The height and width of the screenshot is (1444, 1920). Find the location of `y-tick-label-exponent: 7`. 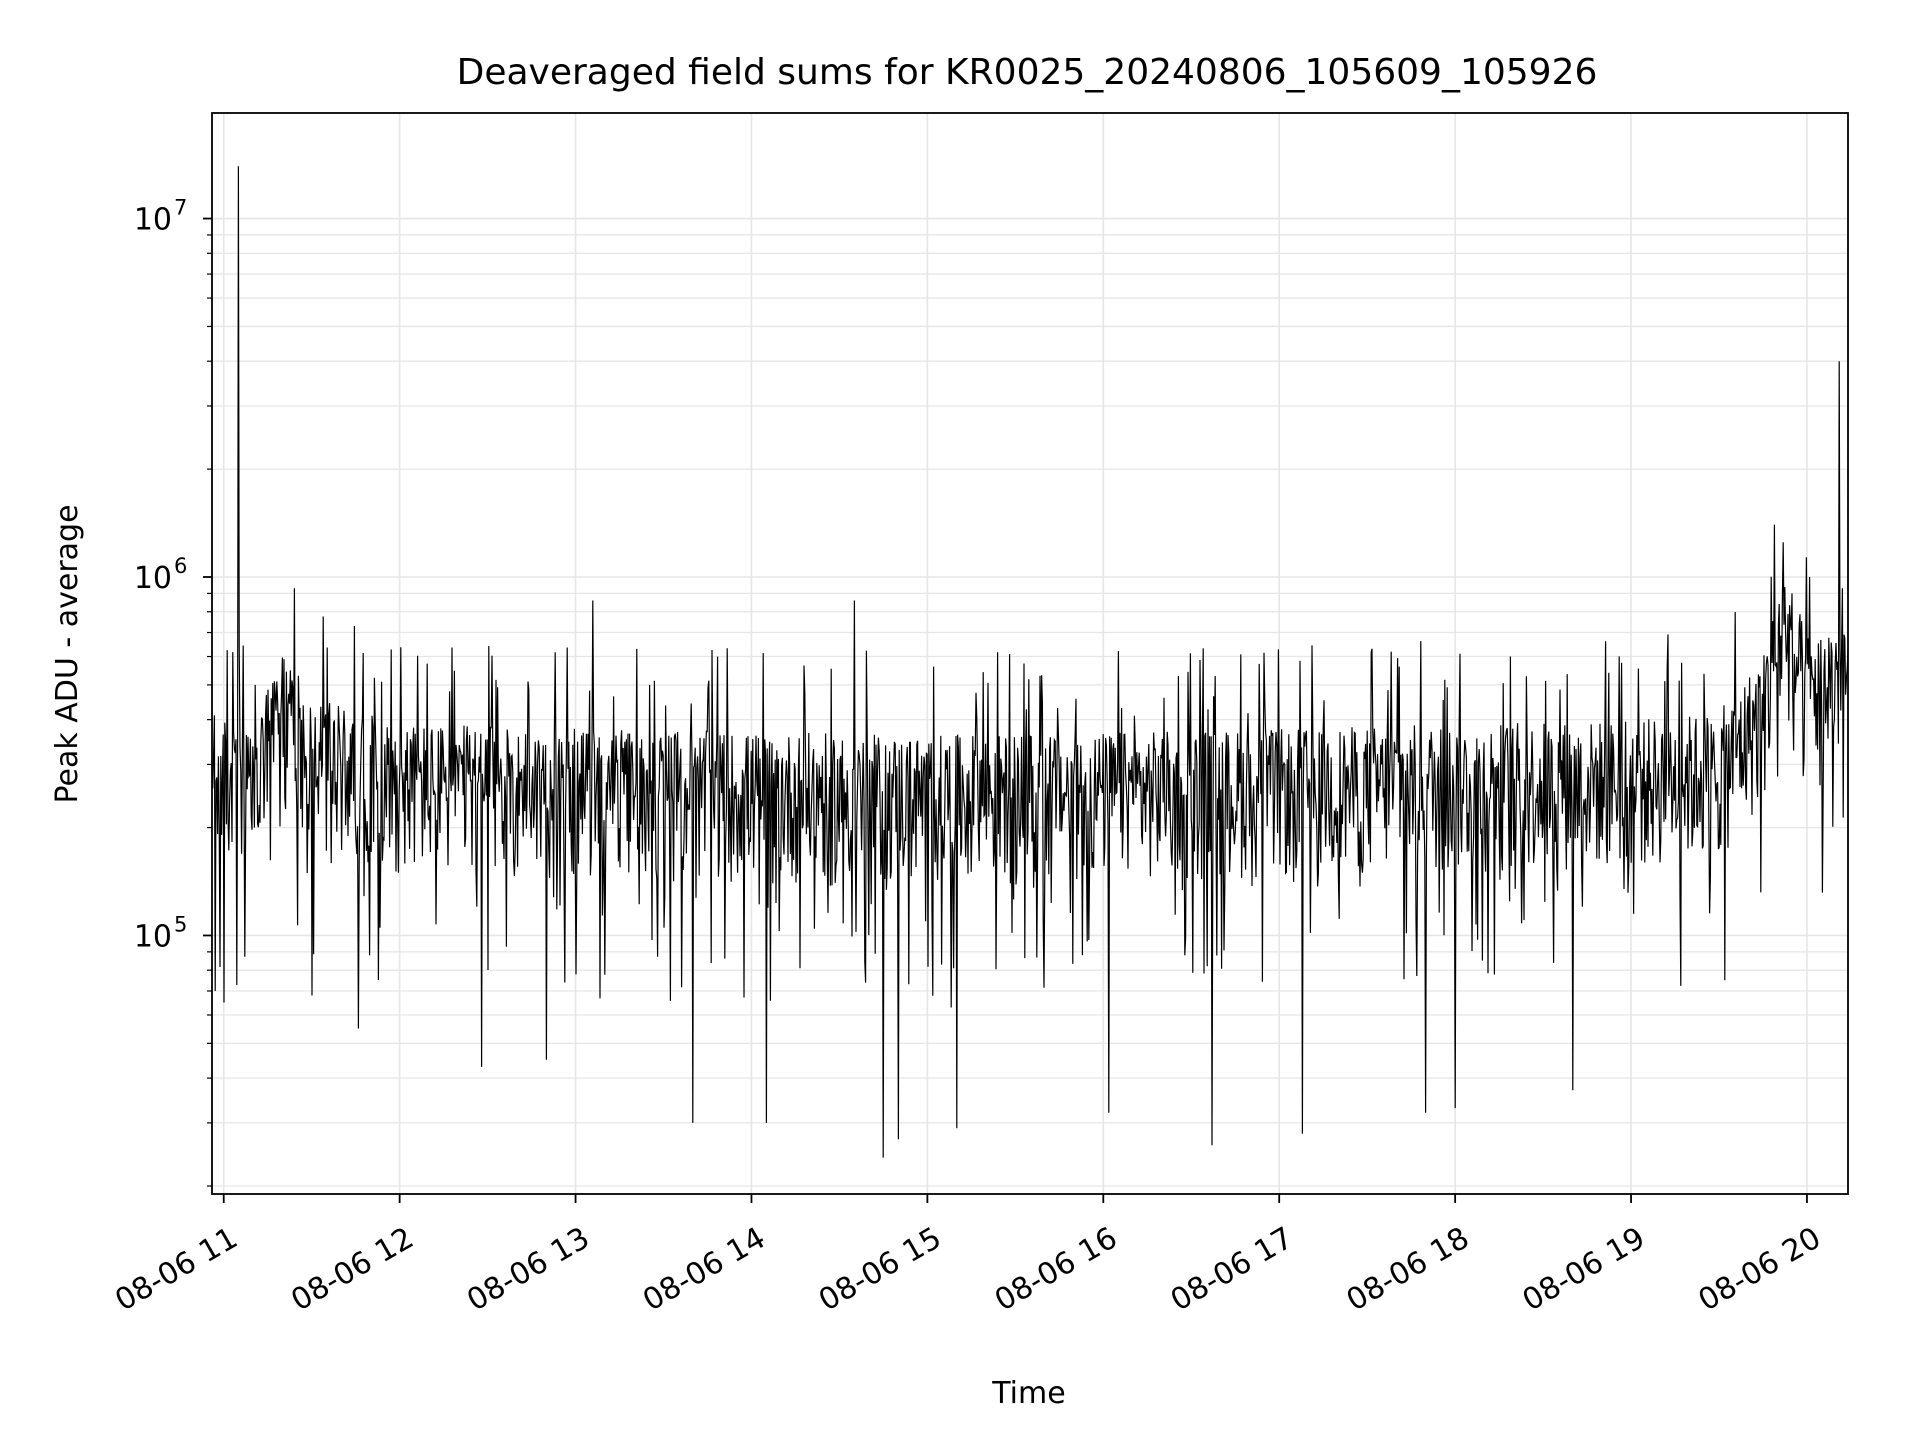

y-tick-label-exponent: 7 is located at coordinates (180, 208).